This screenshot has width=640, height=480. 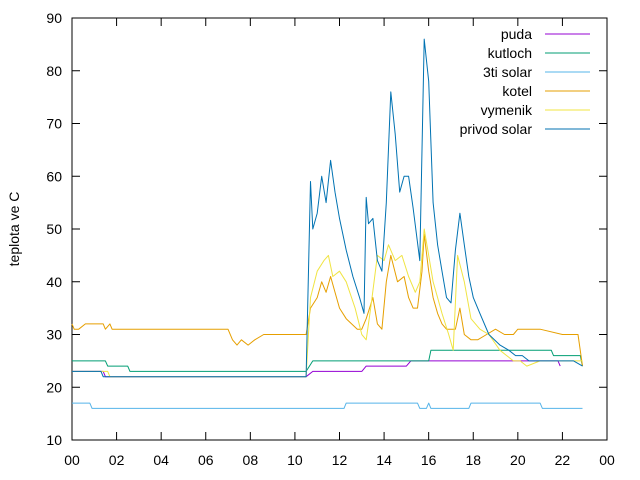 What do you see at coordinates (251, 460) in the screenshot?
I see `x-tick-label: 08` at bounding box center [251, 460].